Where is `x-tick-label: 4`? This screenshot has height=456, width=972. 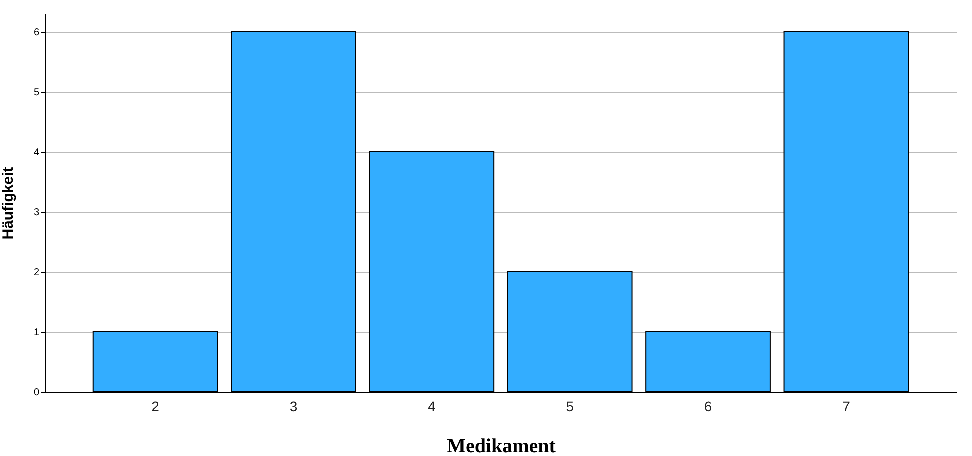
x-tick-label: 4 is located at coordinates (432, 406).